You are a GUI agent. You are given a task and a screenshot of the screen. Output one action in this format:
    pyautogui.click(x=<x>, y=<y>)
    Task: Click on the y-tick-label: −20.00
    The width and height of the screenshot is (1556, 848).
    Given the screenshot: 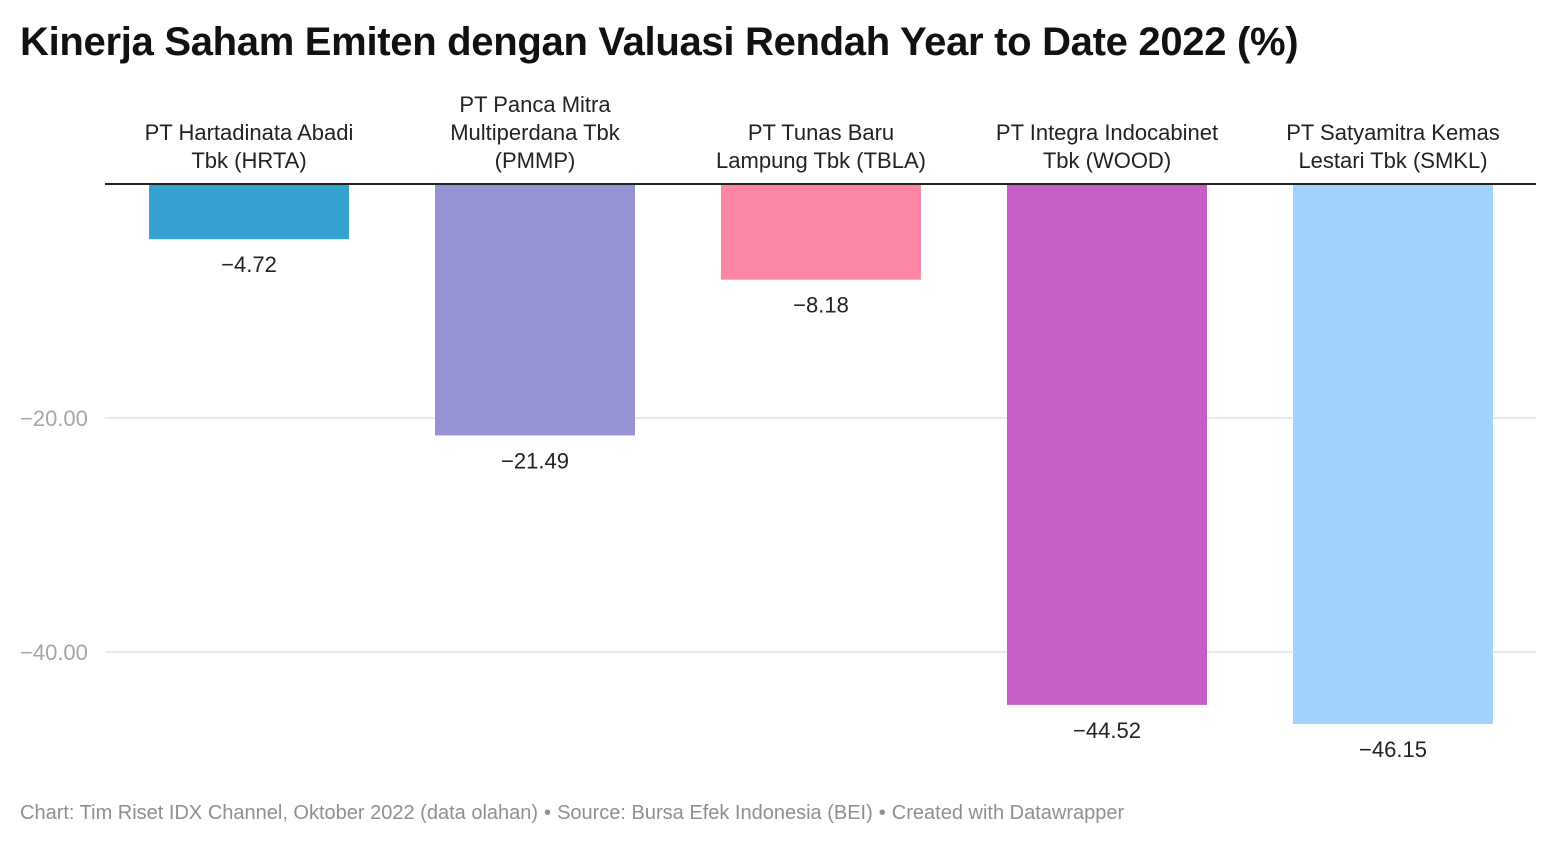 What is the action you would take?
    pyautogui.click(x=54, y=418)
    